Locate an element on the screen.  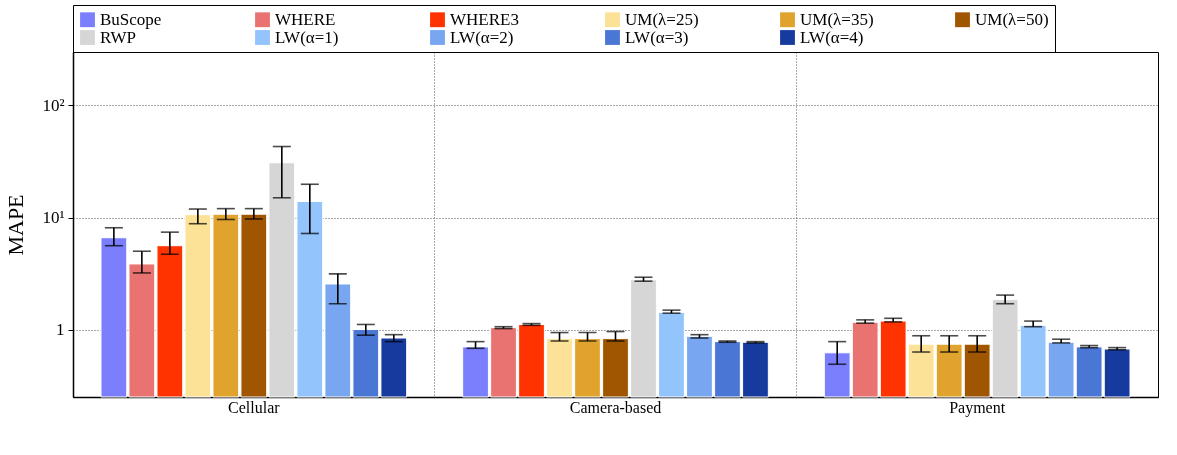
x-tick-label: Cellular is located at coordinates (254, 407).